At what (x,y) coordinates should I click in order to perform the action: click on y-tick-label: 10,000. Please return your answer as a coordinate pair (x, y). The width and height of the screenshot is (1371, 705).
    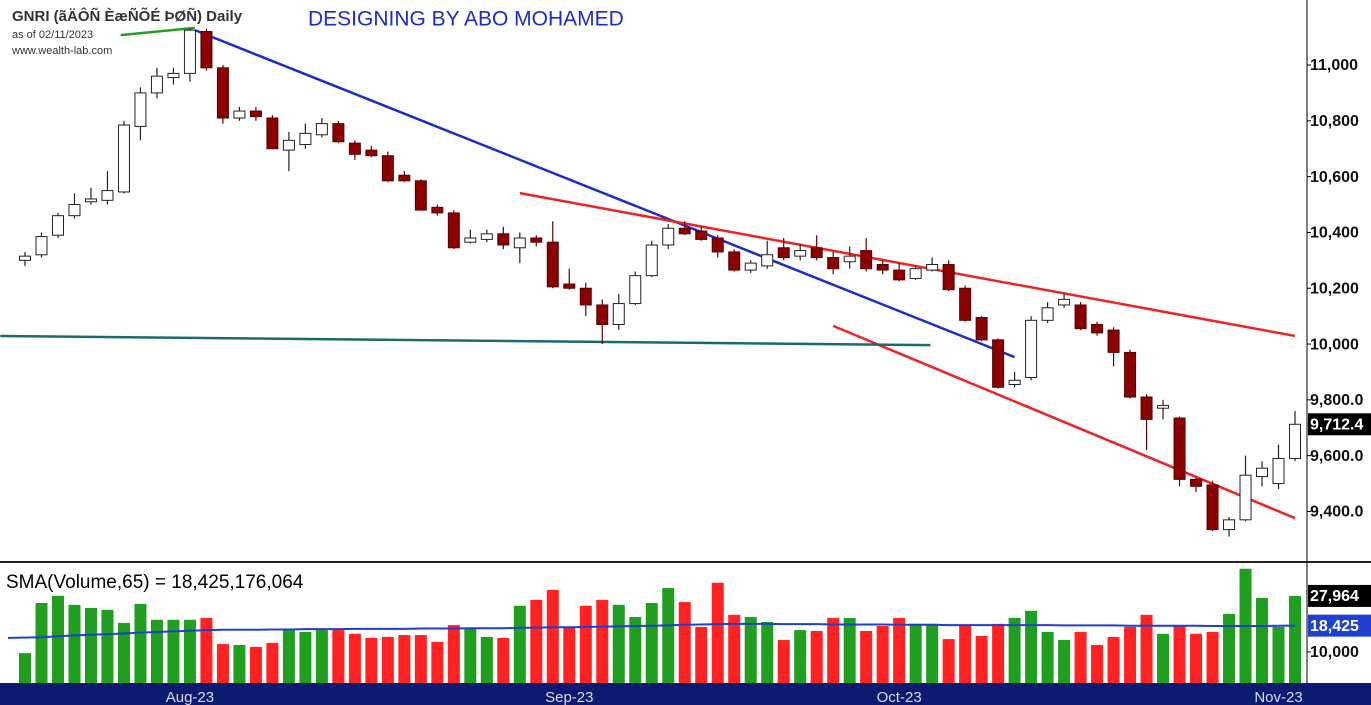
    Looking at the image, I should click on (1334, 344).